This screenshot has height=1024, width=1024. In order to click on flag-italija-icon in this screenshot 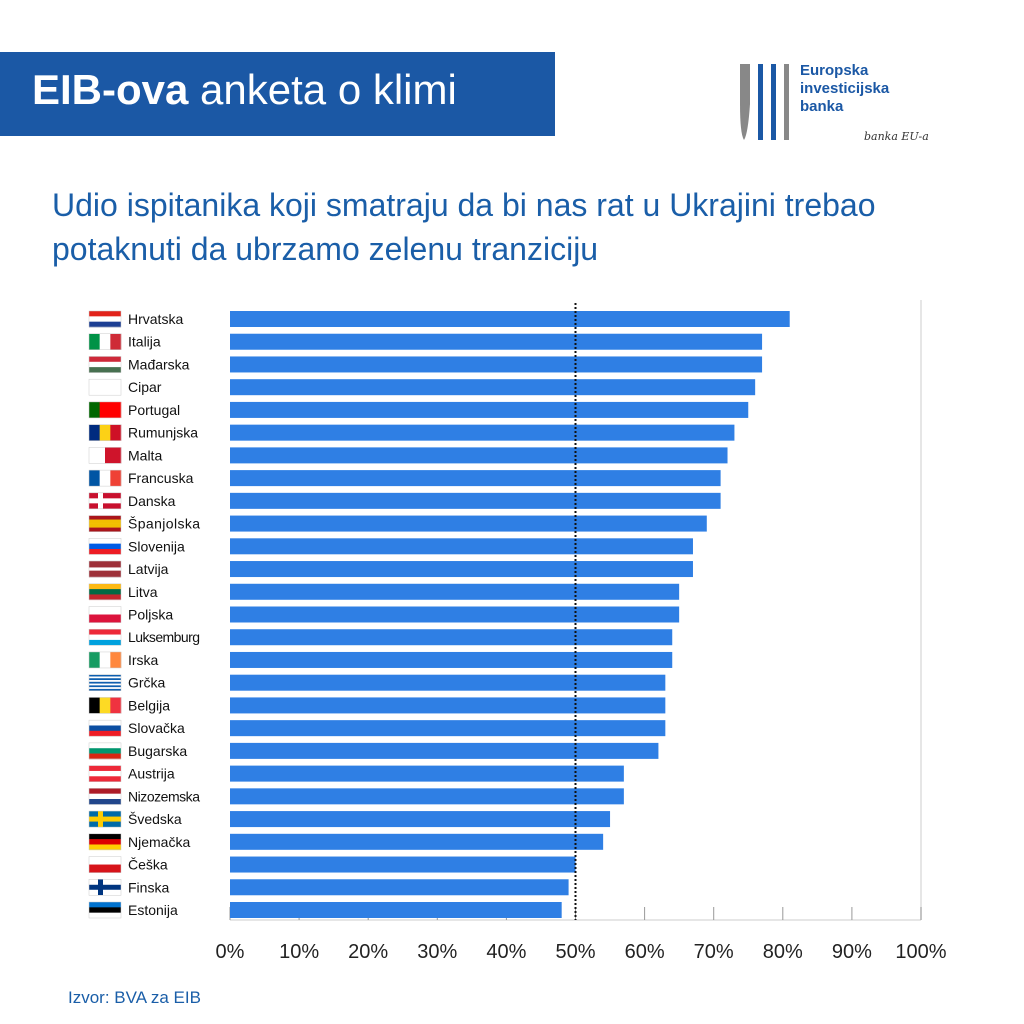, I will do `click(105, 341)`.